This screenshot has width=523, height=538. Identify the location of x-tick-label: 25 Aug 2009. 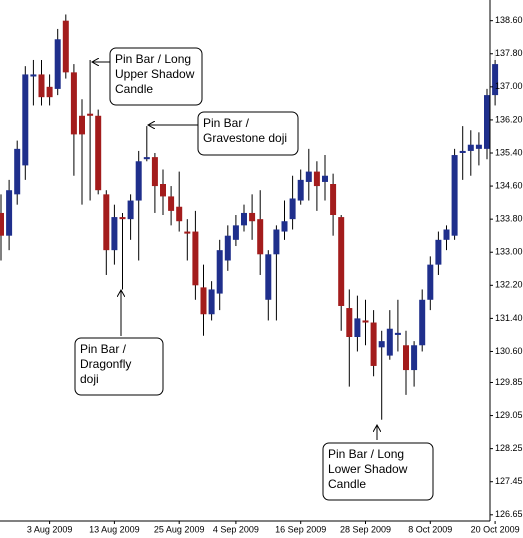
(179, 529).